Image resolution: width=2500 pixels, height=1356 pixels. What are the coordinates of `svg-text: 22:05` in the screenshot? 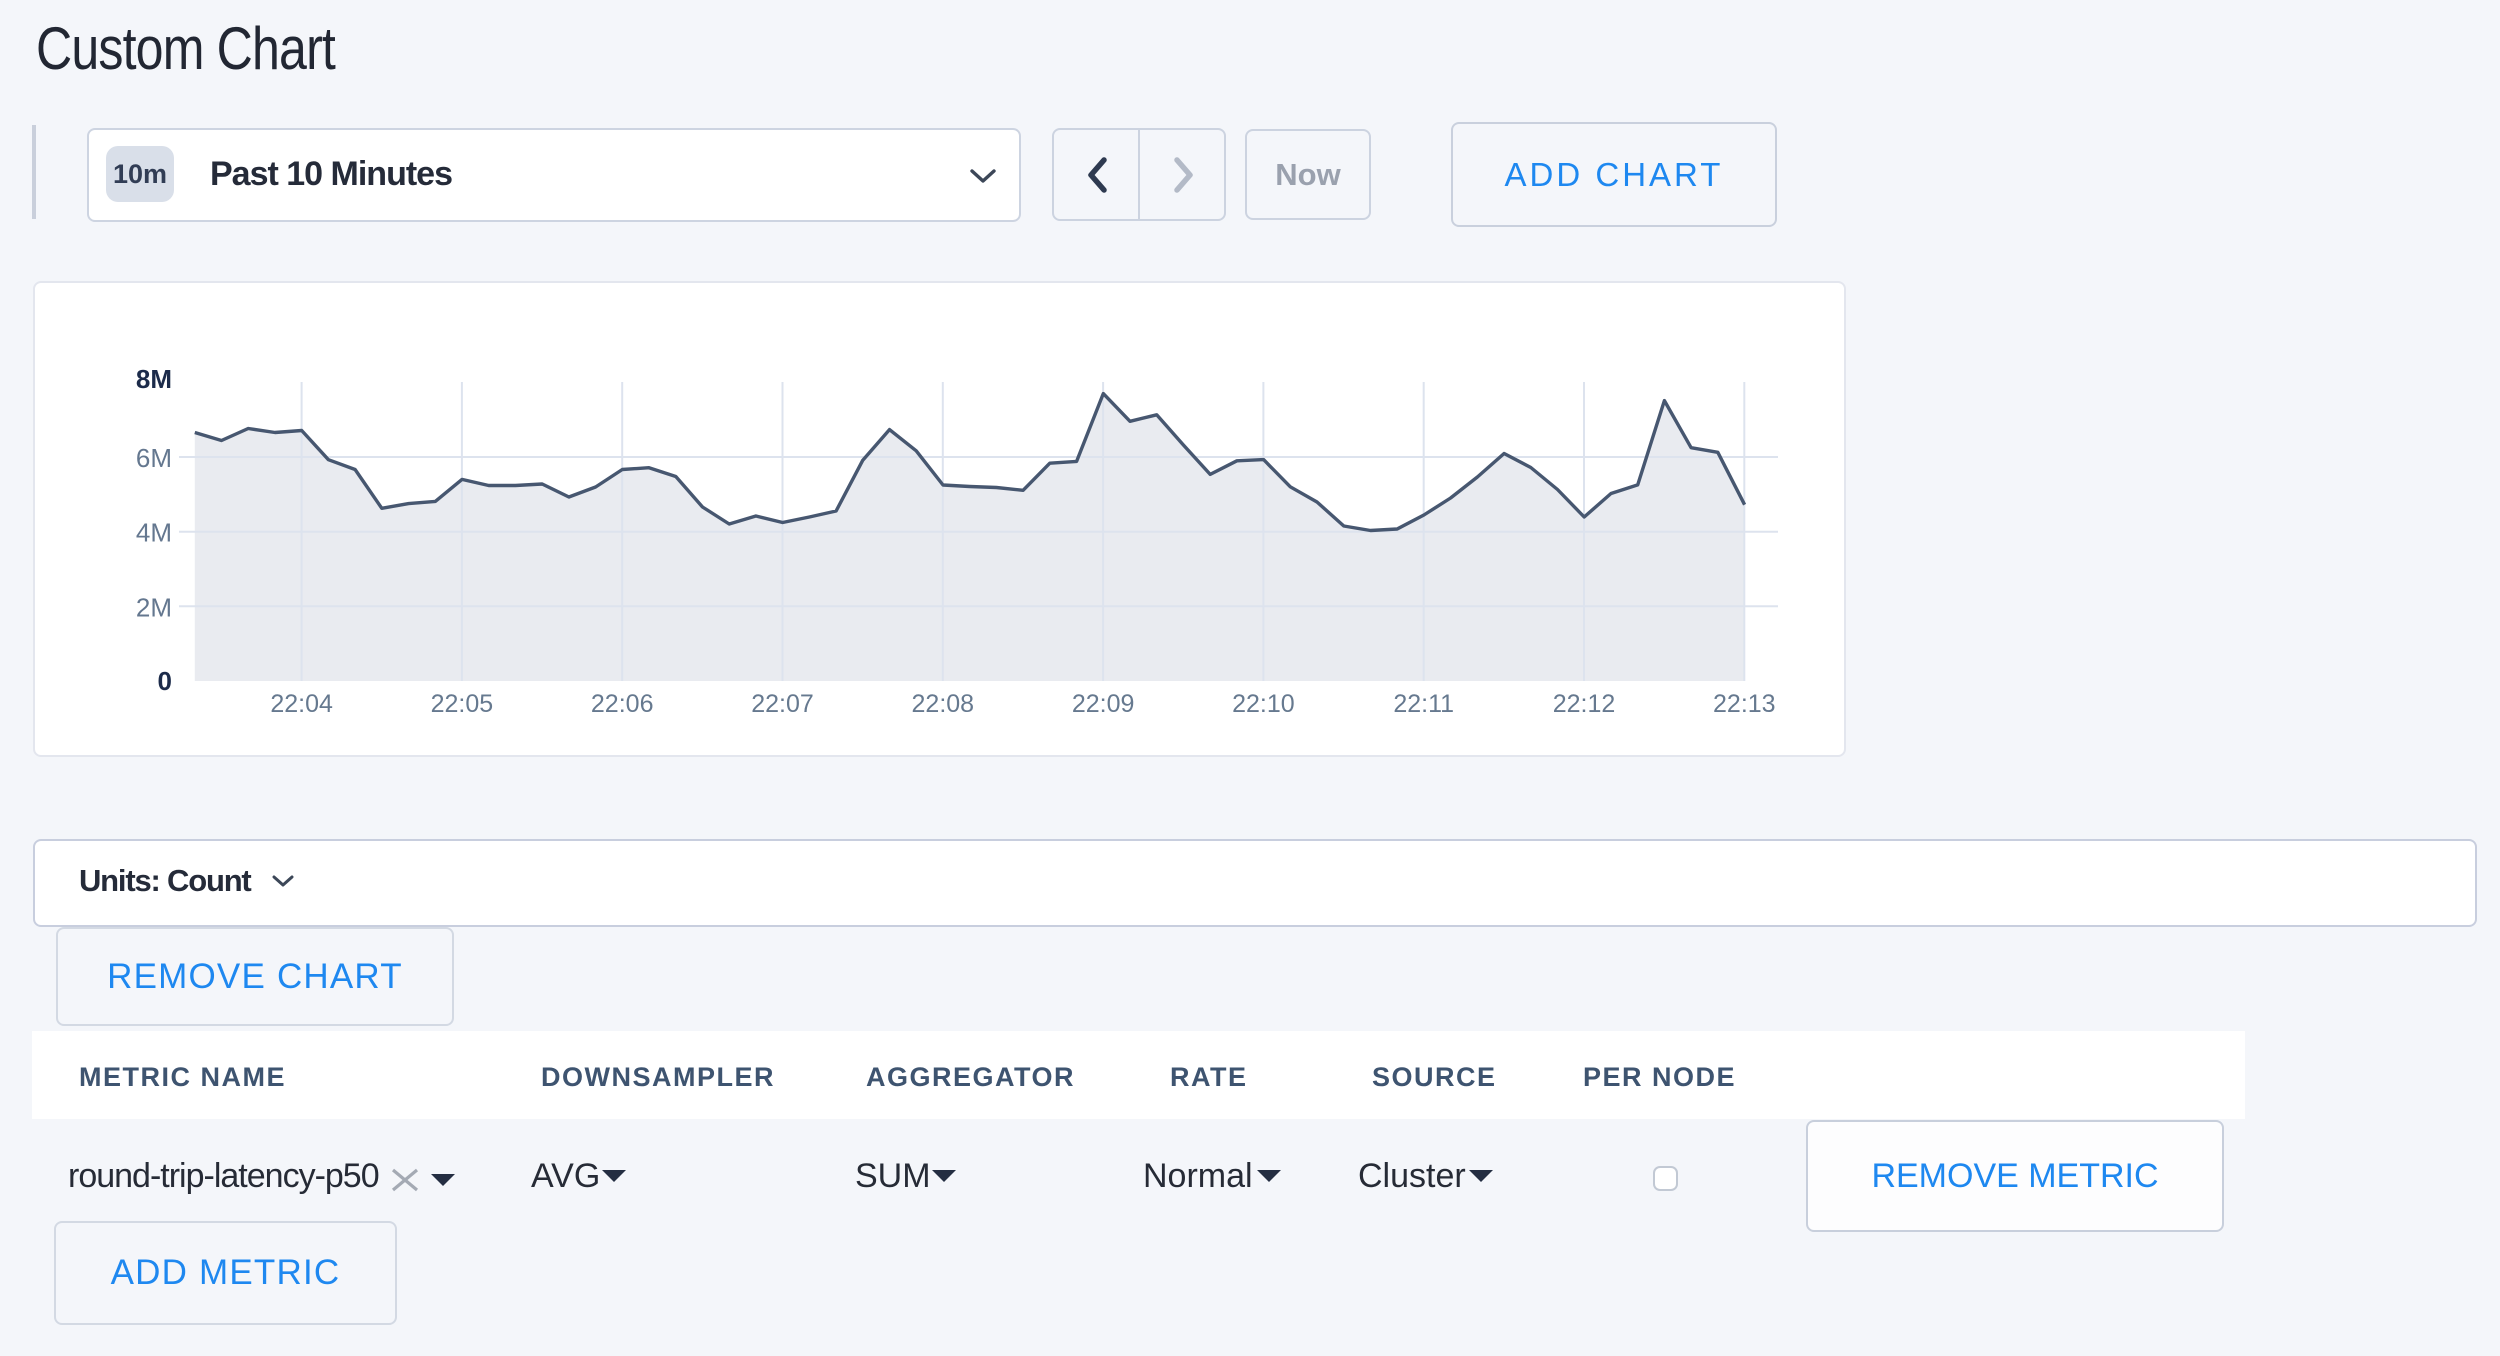 It's located at (462, 704).